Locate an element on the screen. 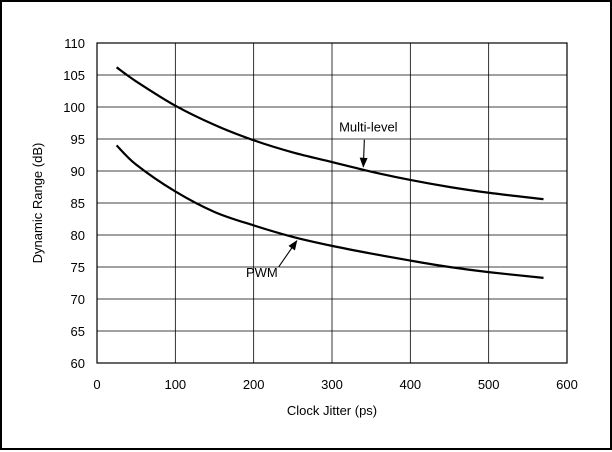 This screenshot has width=612, height=452. y-tick-label-9: 105 is located at coordinates (74, 75).